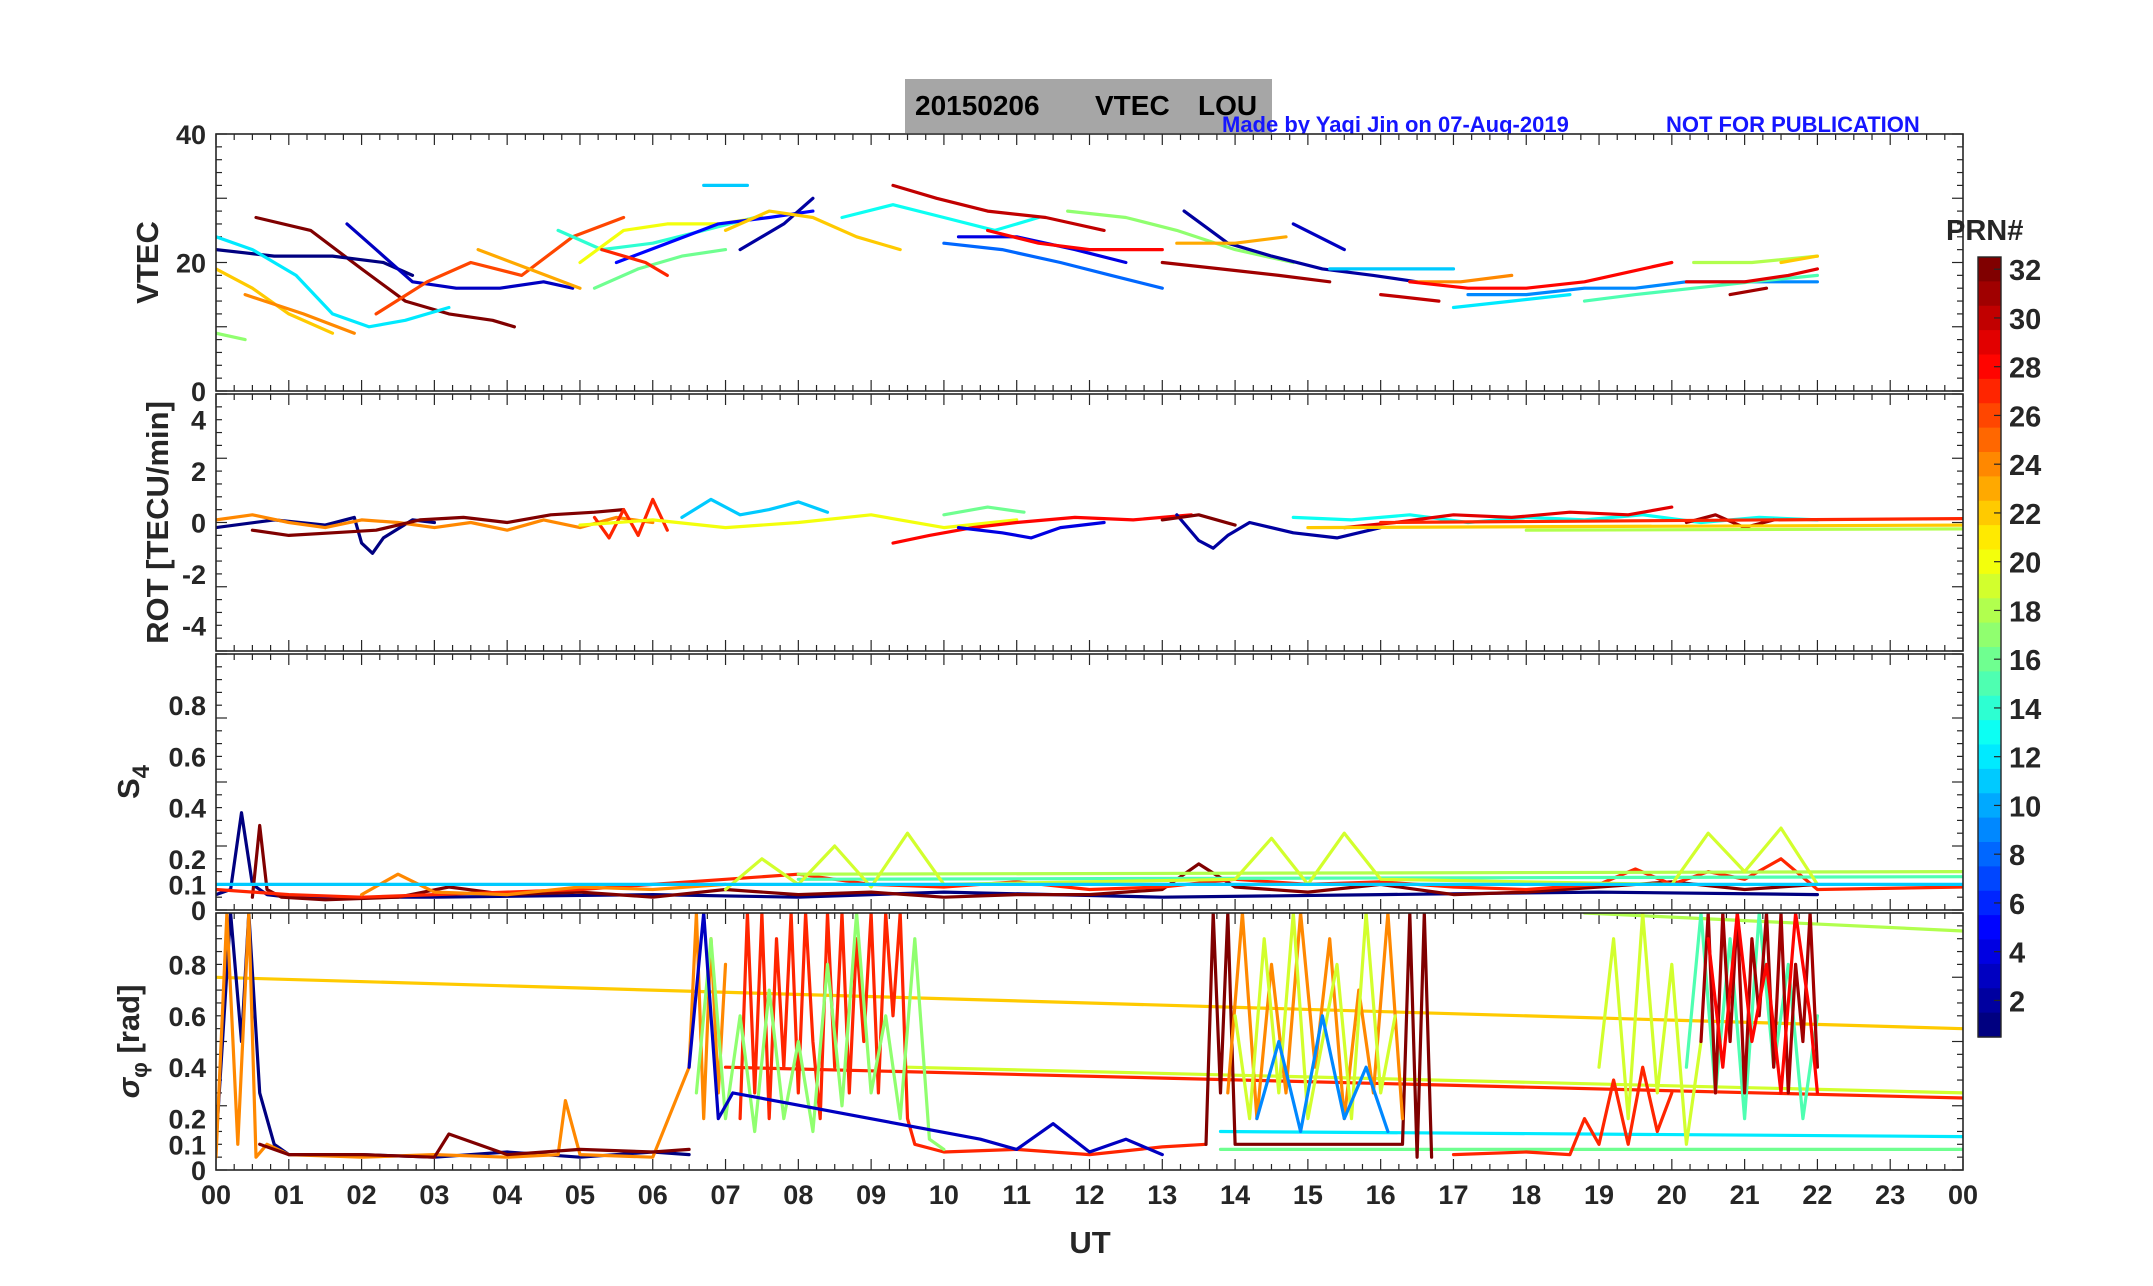 The height and width of the screenshot is (1286, 2153). Describe the element at coordinates (726, 1195) in the screenshot. I see `x-tick-label: 07` at that location.